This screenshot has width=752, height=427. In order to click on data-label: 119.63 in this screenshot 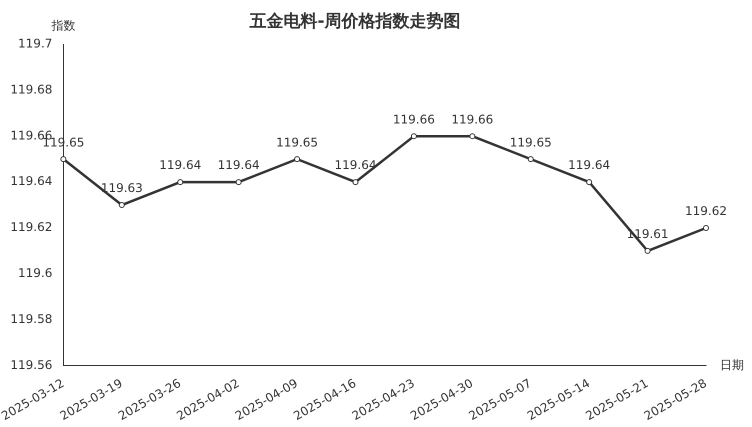, I will do `click(121, 188)`.